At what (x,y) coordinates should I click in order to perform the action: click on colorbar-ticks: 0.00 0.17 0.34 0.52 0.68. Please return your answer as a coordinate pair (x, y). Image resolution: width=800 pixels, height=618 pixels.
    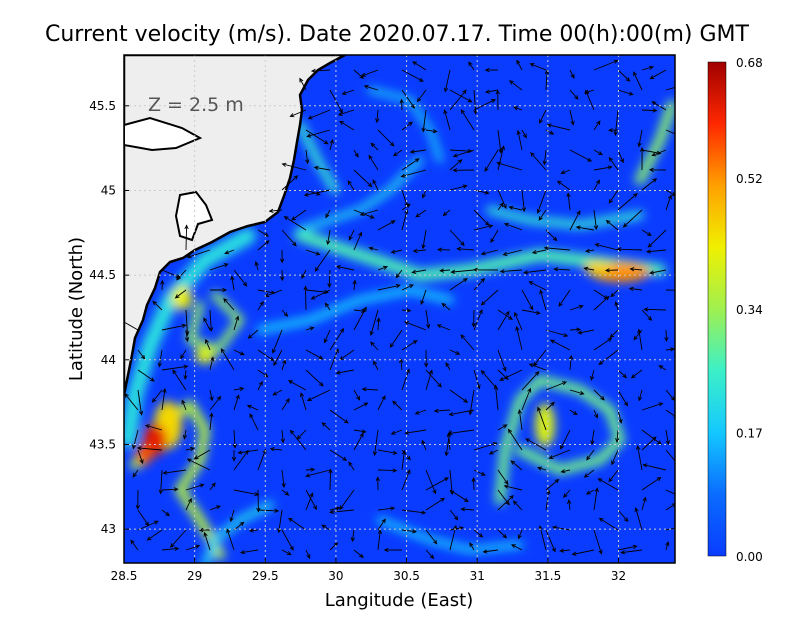
    Looking at the image, I should click on (749, 310).